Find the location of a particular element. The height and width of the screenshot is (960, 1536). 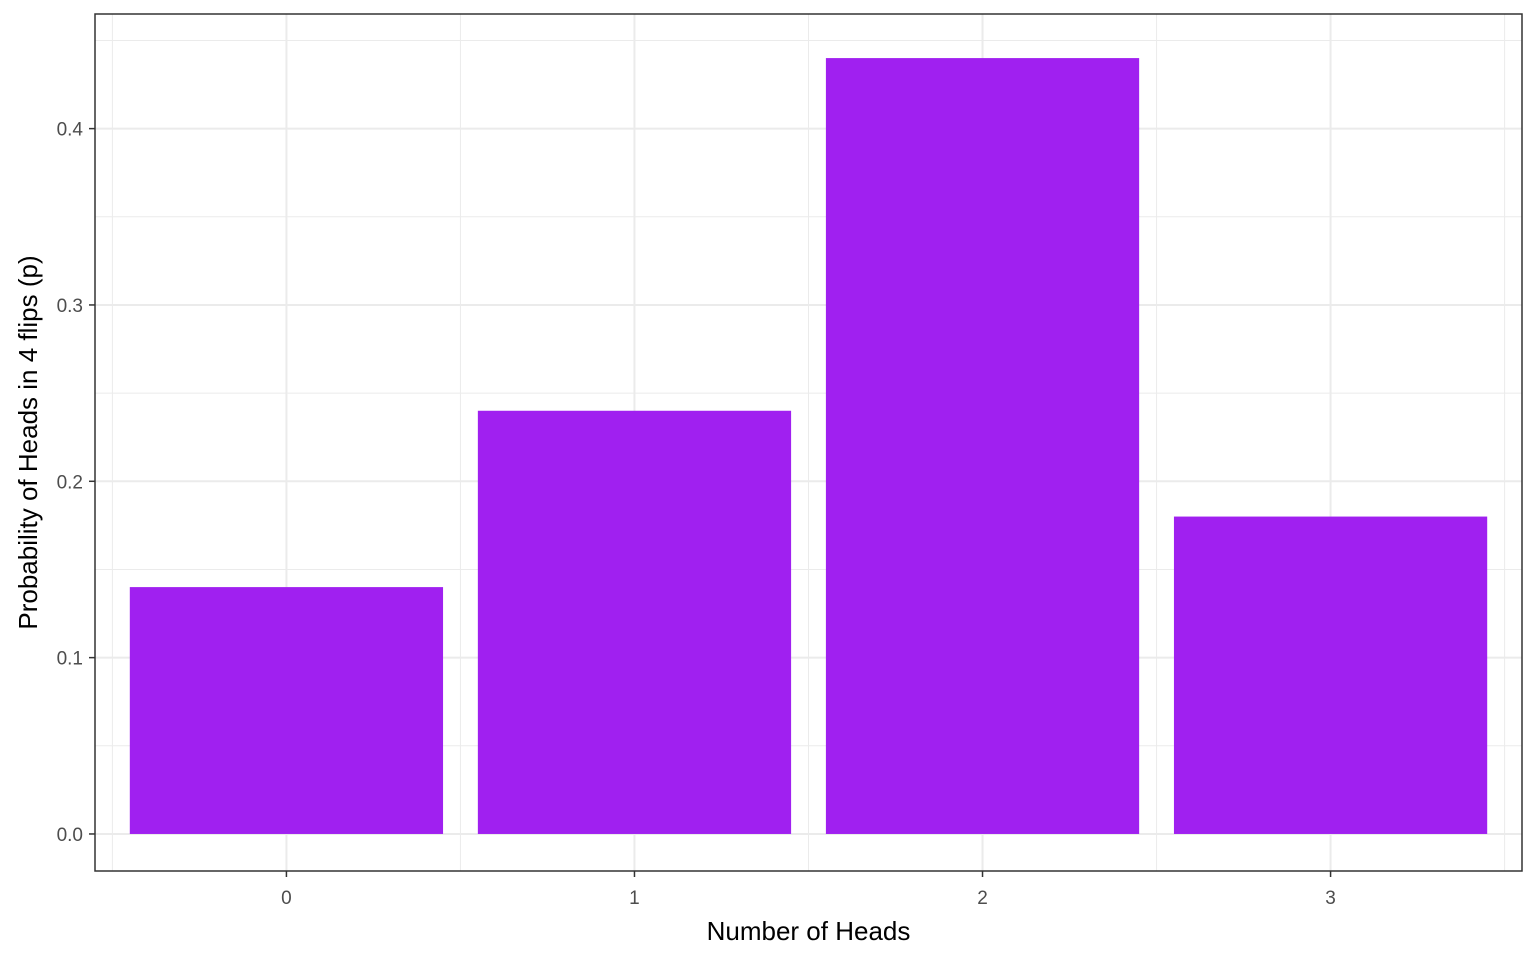

x-tick-label: 3 is located at coordinates (1330, 898).